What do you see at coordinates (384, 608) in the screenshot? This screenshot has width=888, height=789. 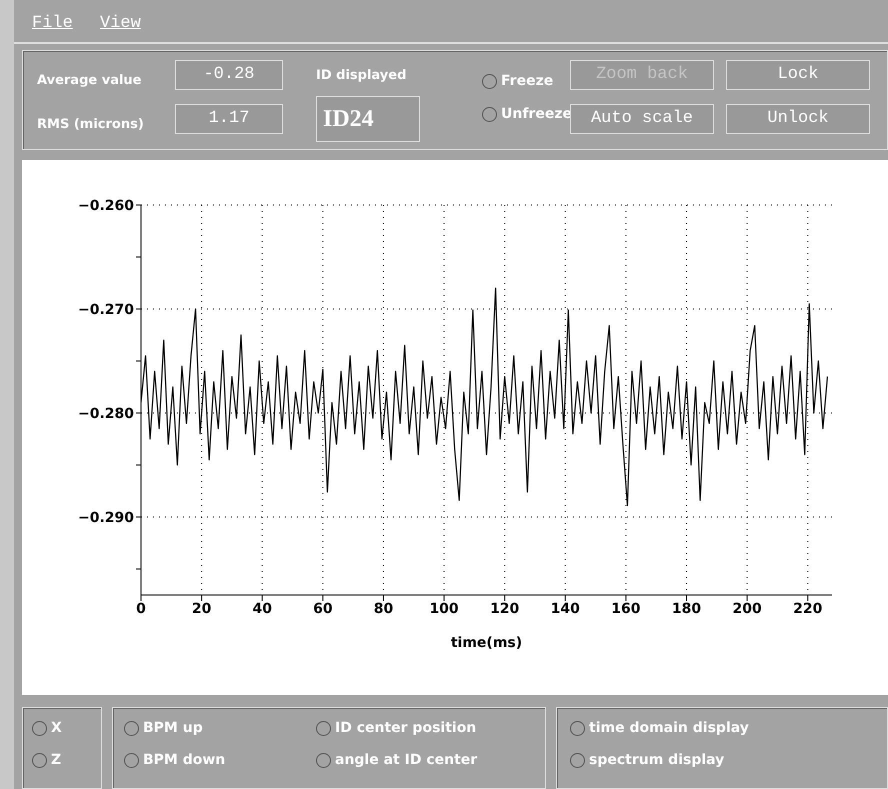 I see `x-tick-label: 80` at bounding box center [384, 608].